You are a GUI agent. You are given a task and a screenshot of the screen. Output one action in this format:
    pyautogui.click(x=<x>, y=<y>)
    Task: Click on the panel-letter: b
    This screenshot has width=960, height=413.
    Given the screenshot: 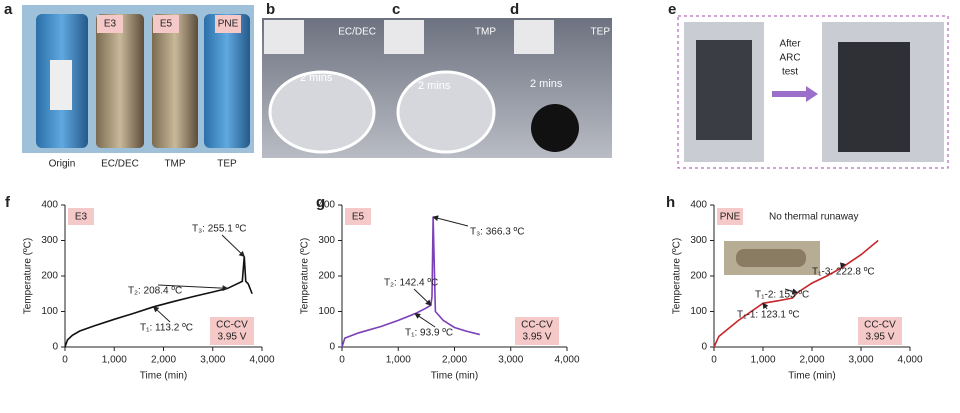 What is the action you would take?
    pyautogui.click(x=270, y=9)
    